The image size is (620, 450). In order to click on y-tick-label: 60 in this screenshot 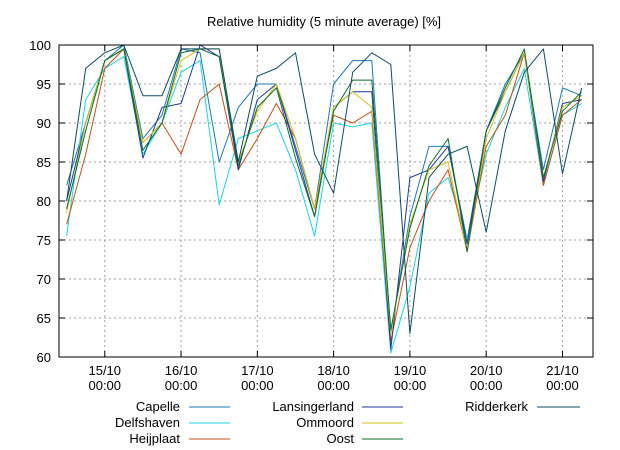, I will do `click(44, 357)`.